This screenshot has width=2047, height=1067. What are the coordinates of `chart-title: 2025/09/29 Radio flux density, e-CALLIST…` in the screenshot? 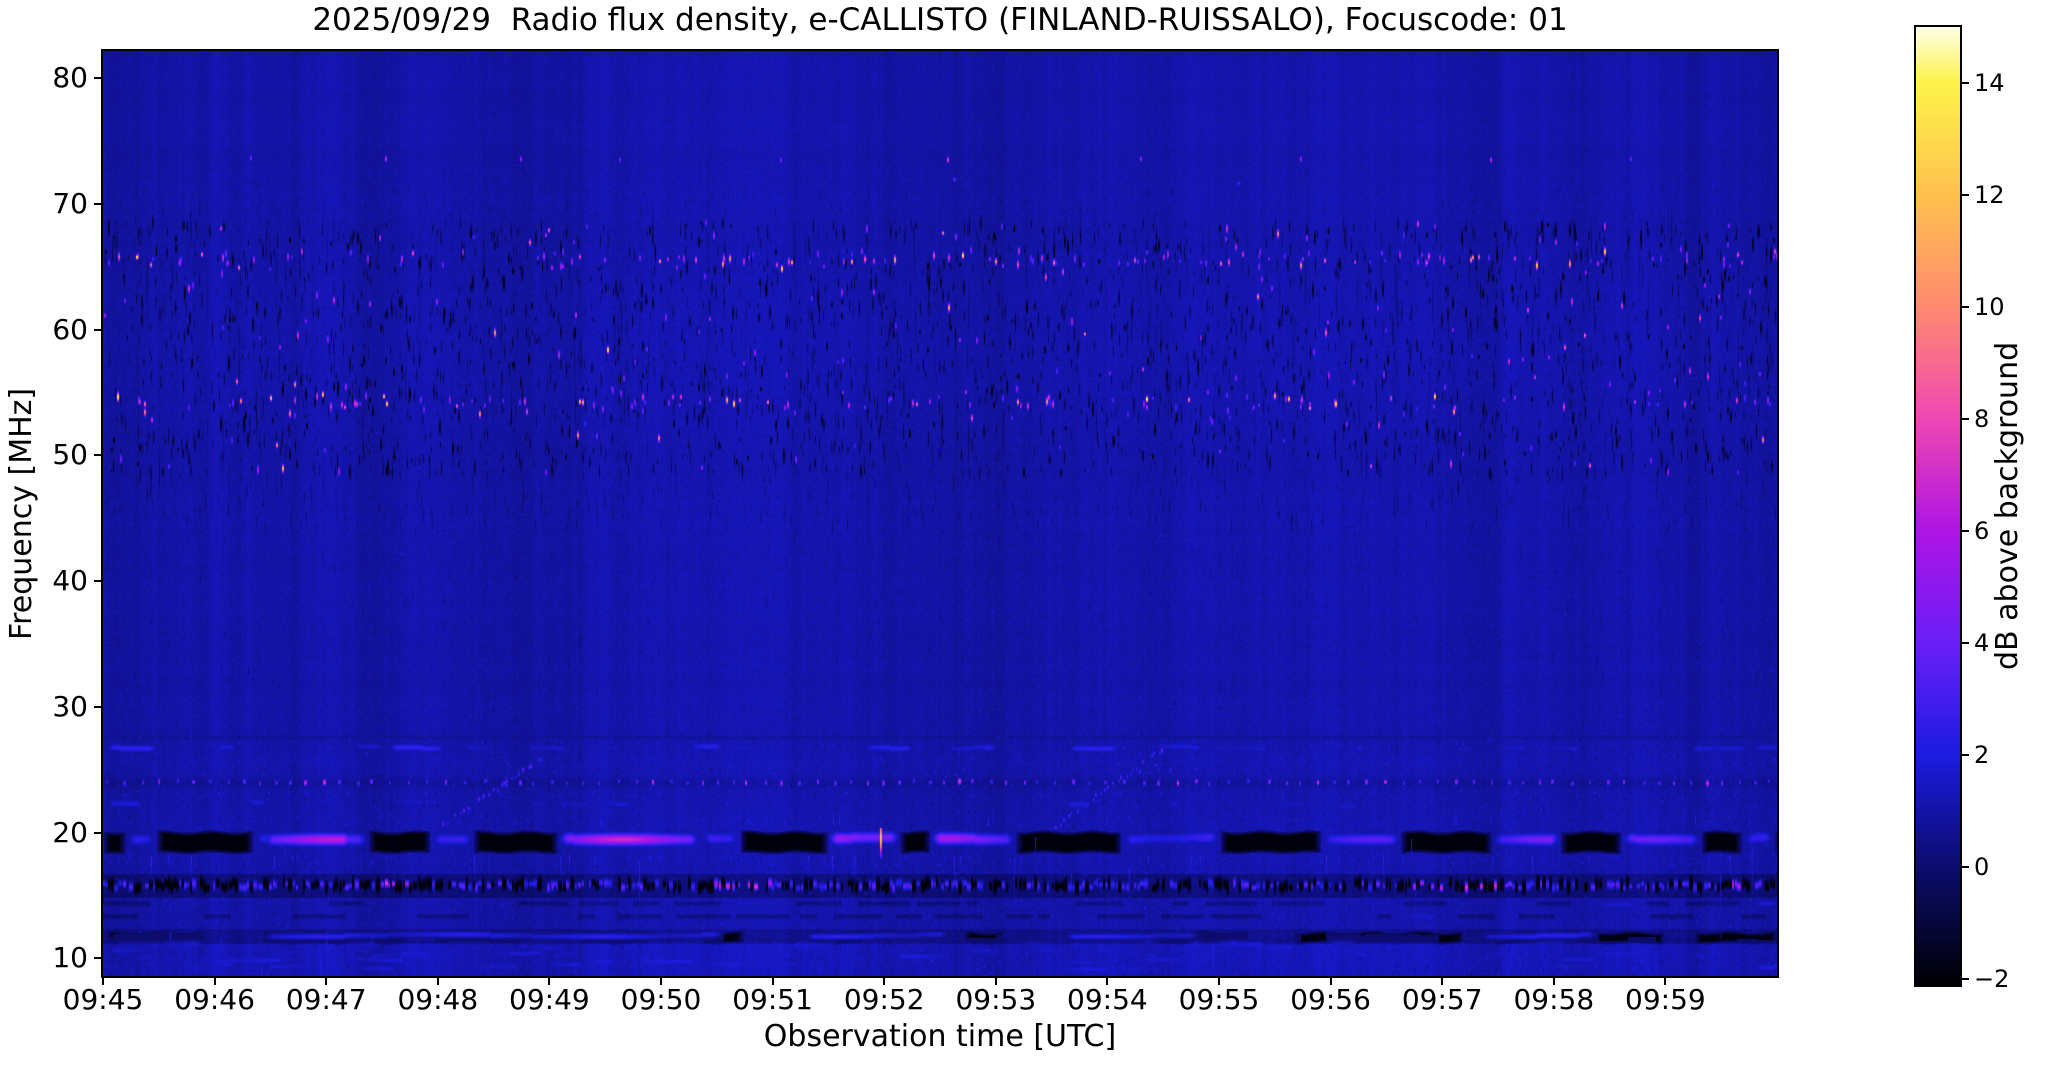 It's located at (940, 20).